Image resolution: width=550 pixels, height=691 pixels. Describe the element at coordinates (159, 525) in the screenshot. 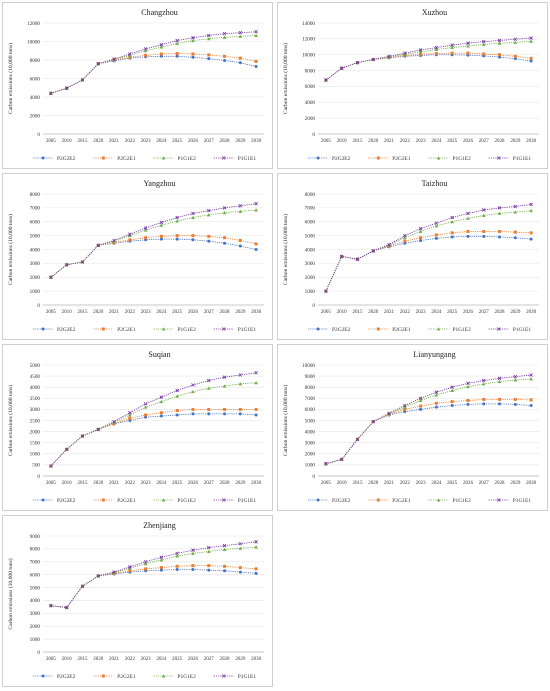

I see `chart-title: Zhenjiang` at that location.